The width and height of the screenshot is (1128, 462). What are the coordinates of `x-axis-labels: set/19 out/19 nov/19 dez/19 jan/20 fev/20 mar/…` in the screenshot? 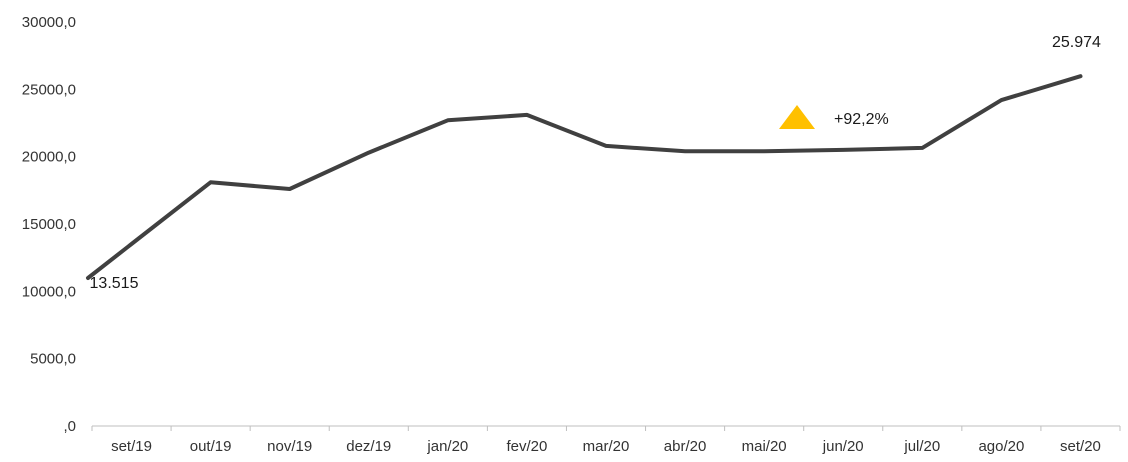 It's located at (606, 446).